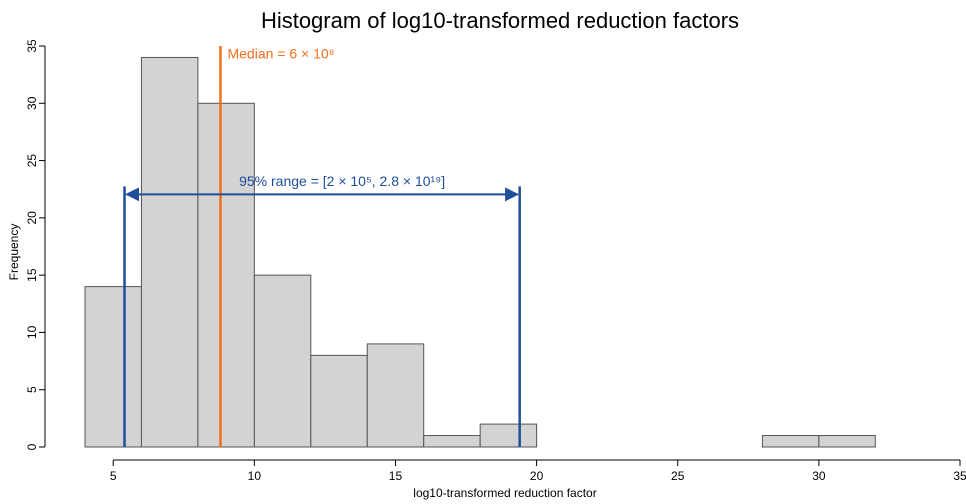 The height and width of the screenshot is (504, 966). What do you see at coordinates (32, 218) in the screenshot?
I see `y-tick-label: 20` at bounding box center [32, 218].